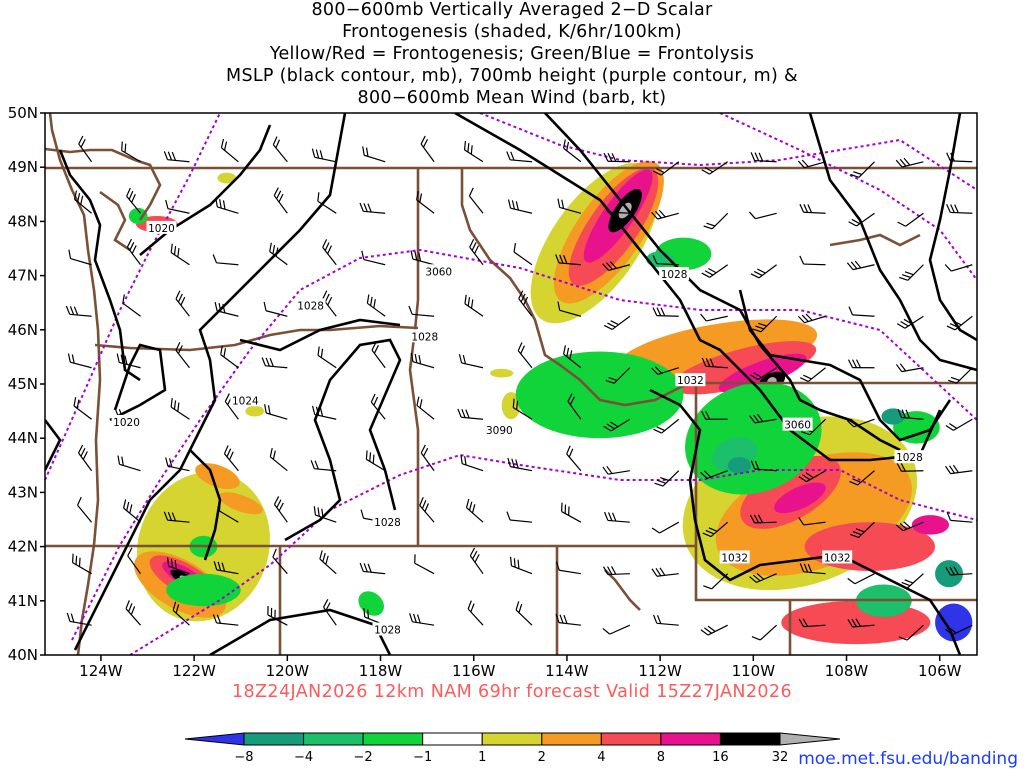  Describe the element at coordinates (908, 759) in the screenshot. I see `site-credit: moe.met.fsu.edu/banding` at that location.